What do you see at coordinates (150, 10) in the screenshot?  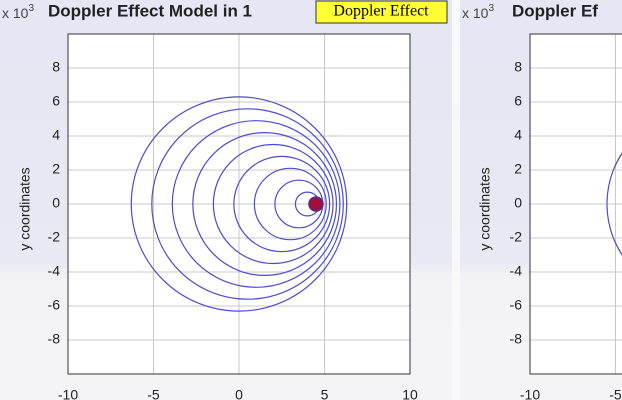 I see `chart-title: Doppler Effect Model in 1` at bounding box center [150, 10].